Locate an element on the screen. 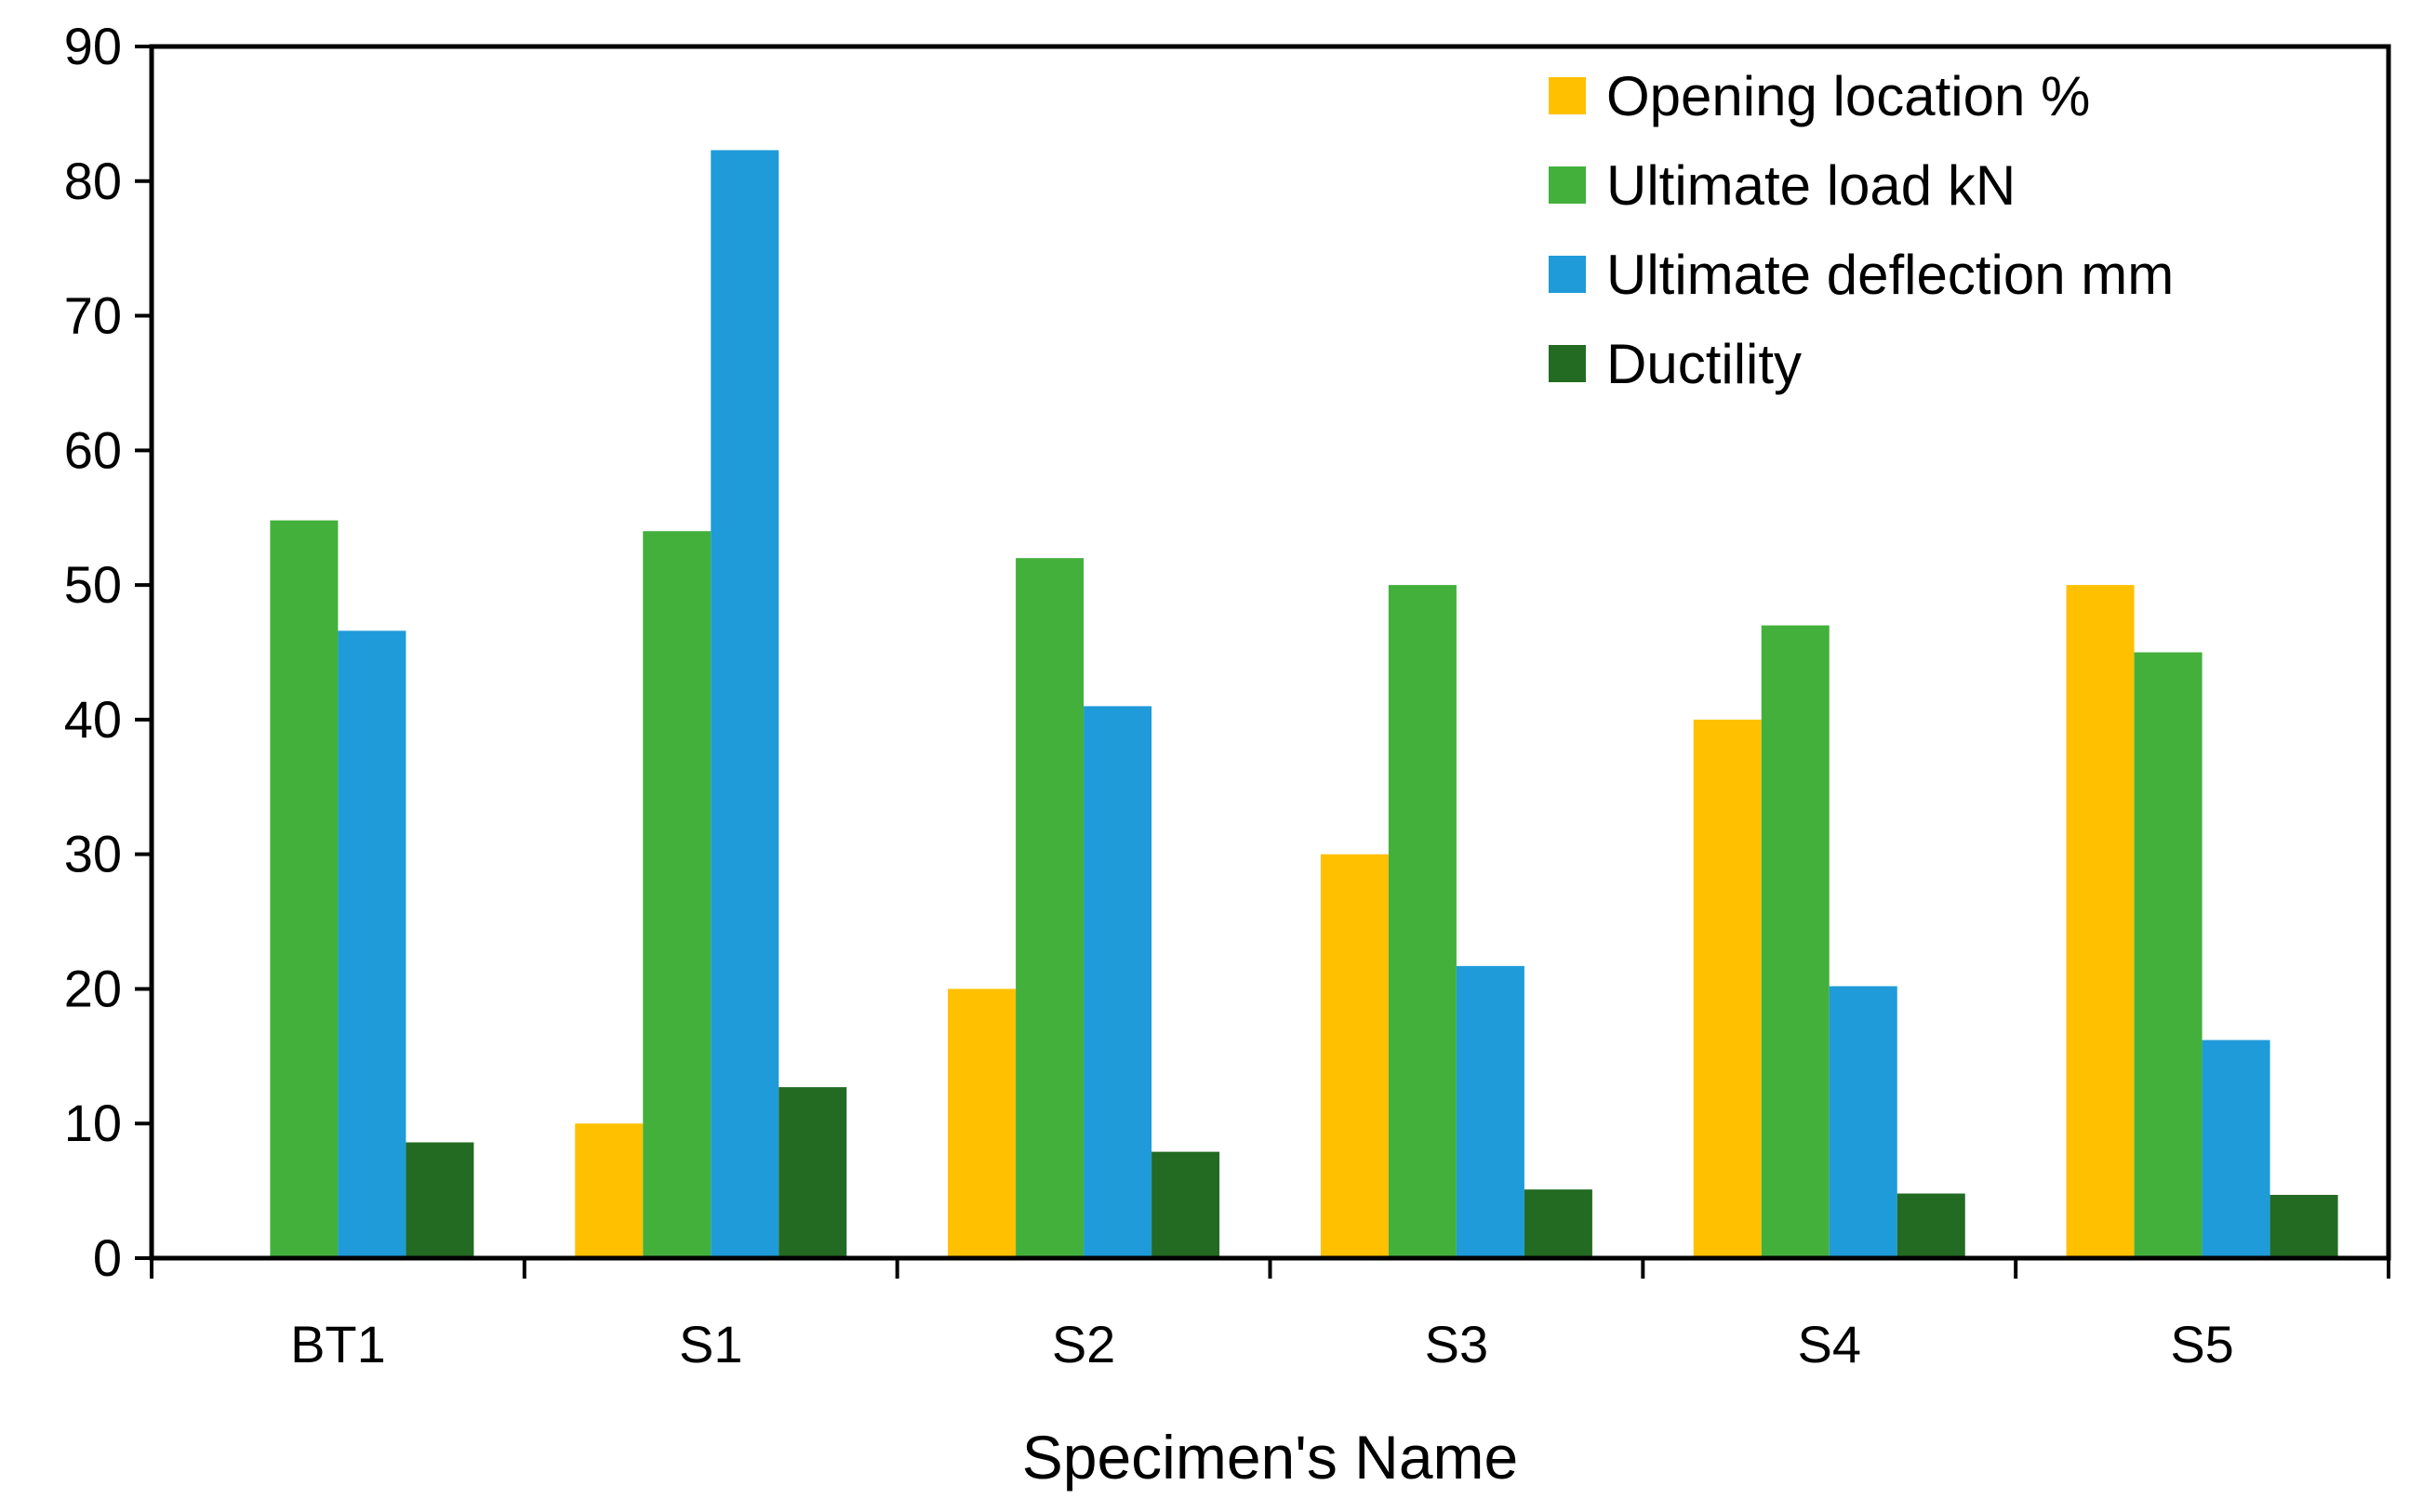  bar-ultimate-load-kn-s3 is located at coordinates (1422, 921).